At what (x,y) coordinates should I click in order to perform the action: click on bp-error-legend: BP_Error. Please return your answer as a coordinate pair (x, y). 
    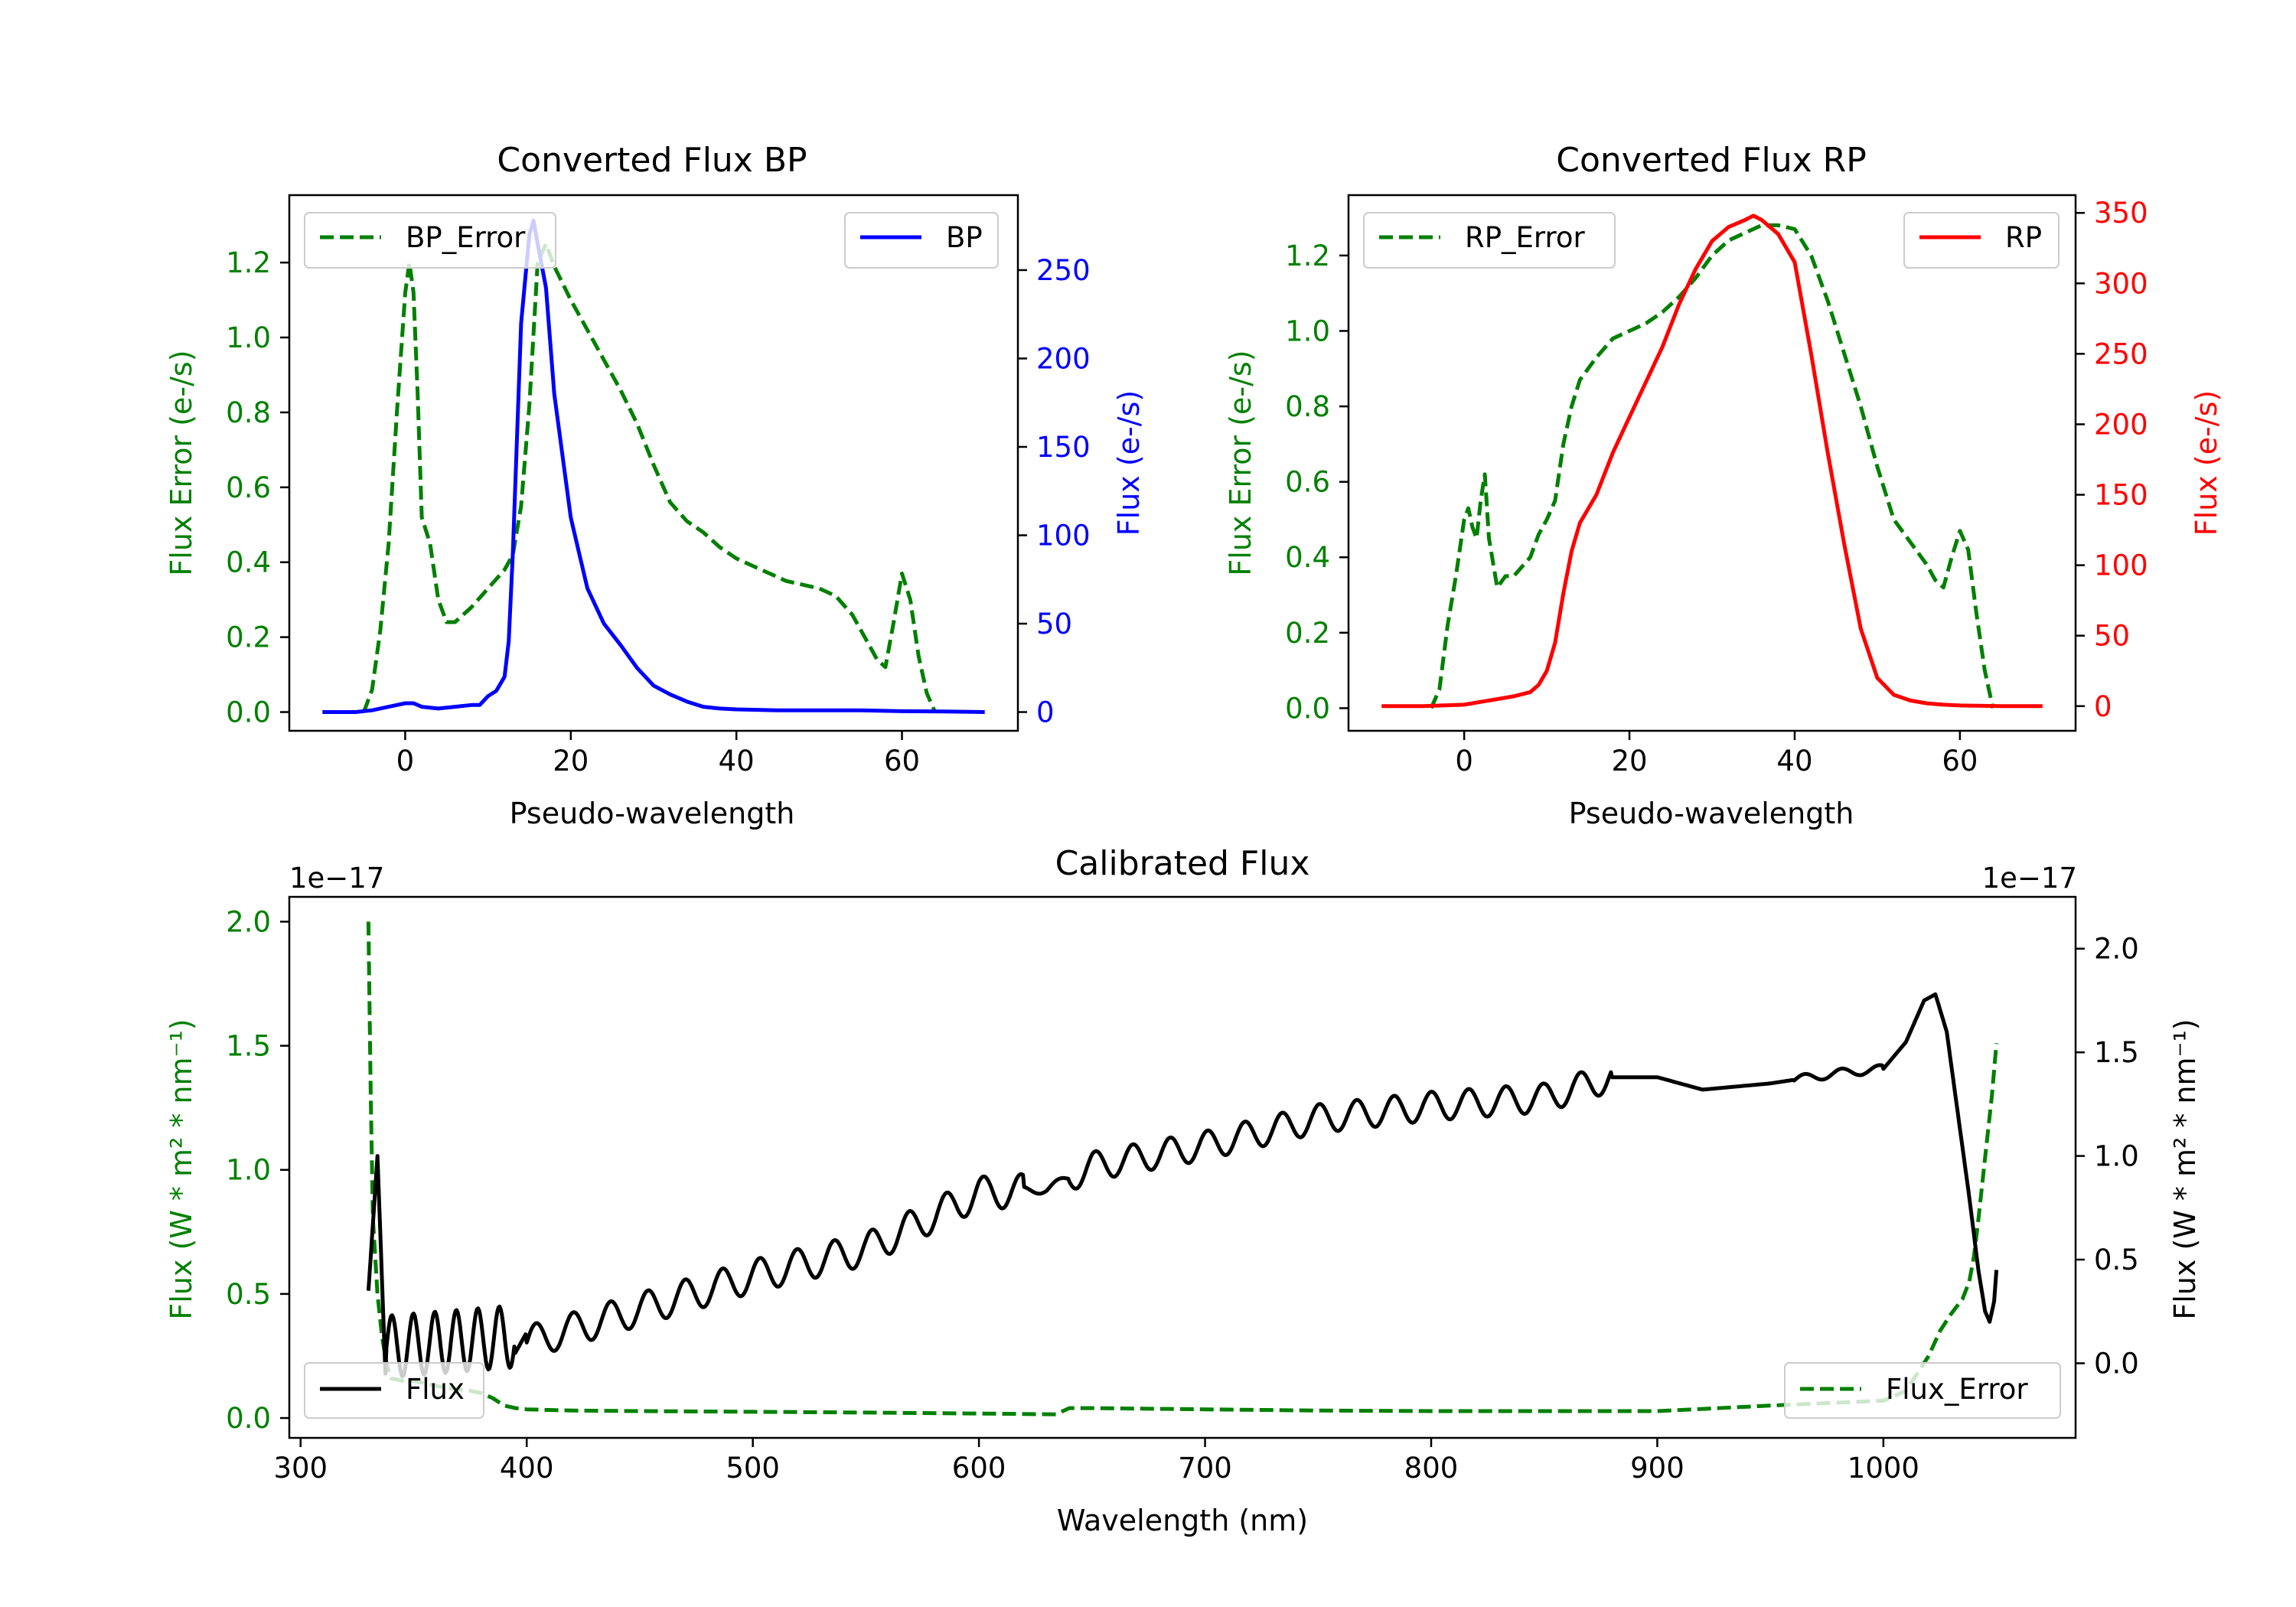
    Looking at the image, I should click on (430, 240).